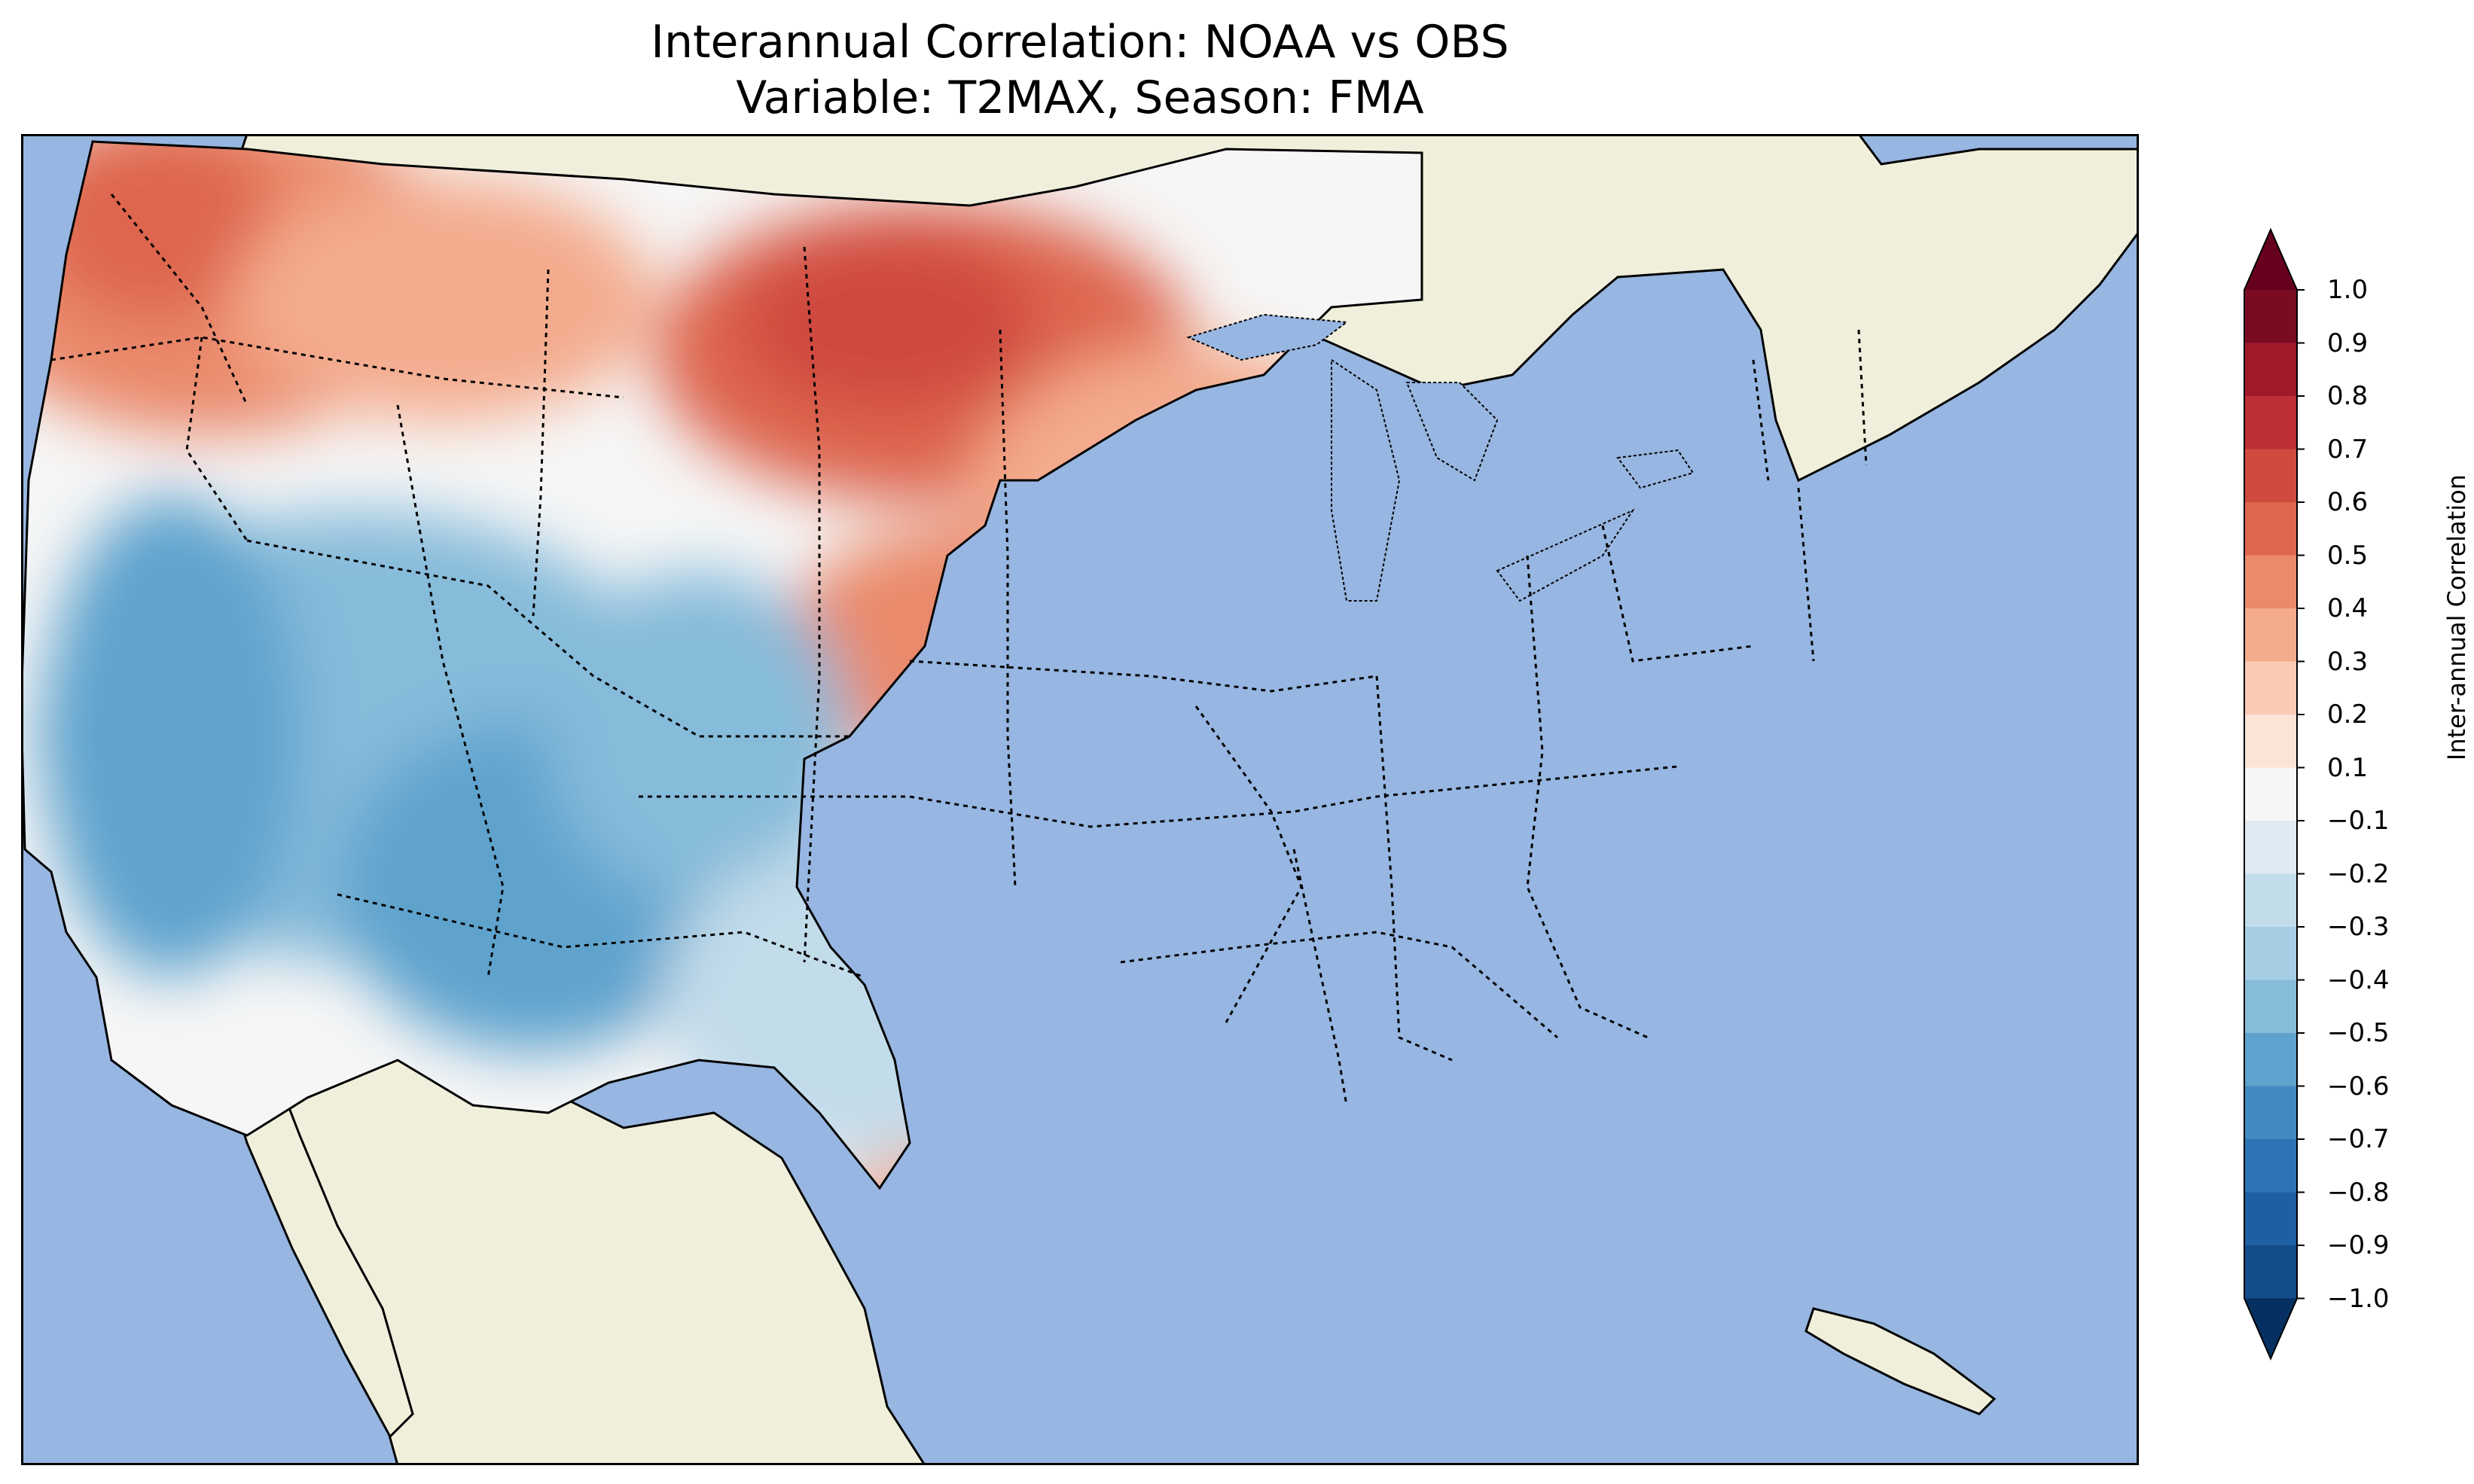 Image resolution: width=2474 pixels, height=1484 pixels. I want to click on colorbar-tick-label: −1.0, so click(2358, 1298).